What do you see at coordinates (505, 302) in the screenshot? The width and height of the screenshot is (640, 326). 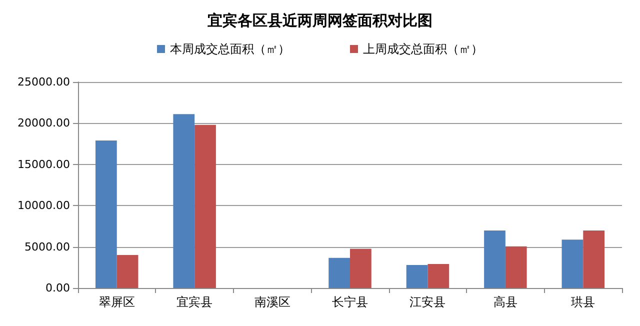 I see `x-tick-label: 高县` at bounding box center [505, 302].